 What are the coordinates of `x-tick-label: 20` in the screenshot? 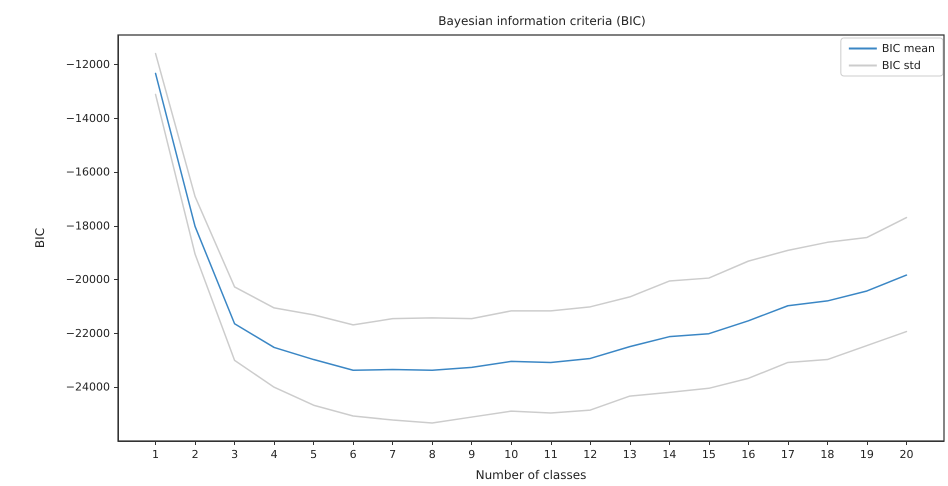 It's located at (906, 454).